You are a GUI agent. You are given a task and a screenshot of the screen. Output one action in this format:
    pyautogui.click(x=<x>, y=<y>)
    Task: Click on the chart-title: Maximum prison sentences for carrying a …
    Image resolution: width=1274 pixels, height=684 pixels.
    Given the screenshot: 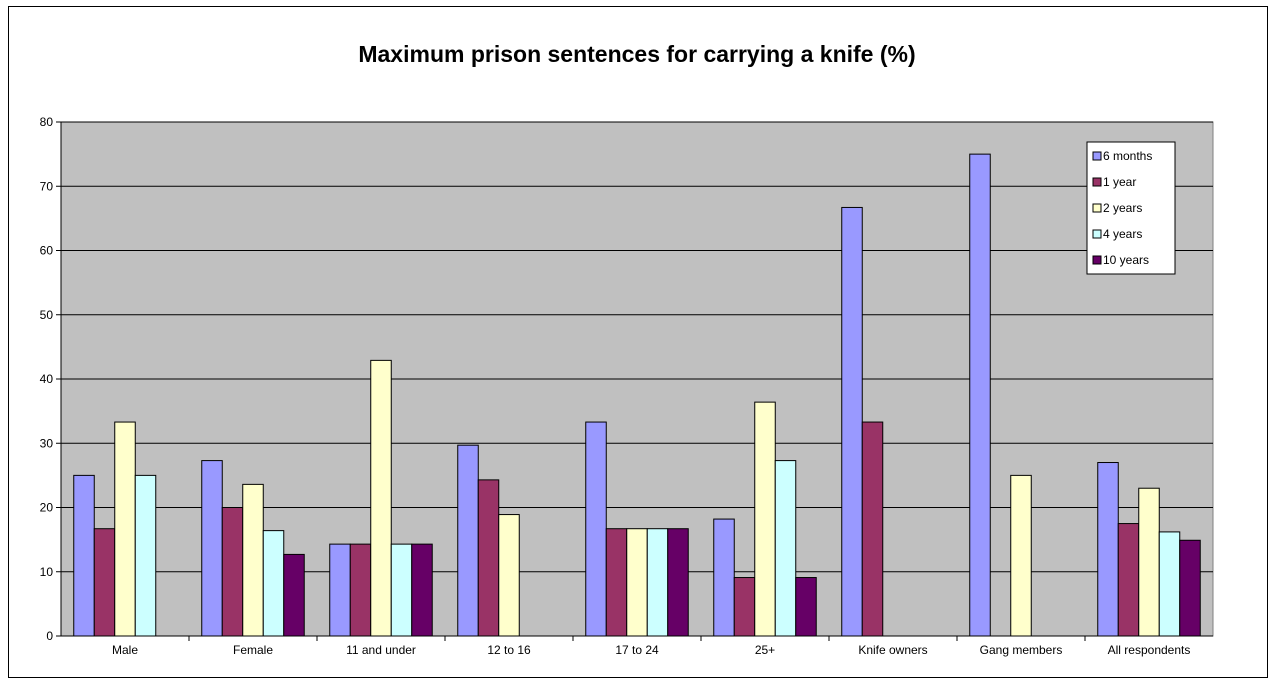 What is the action you would take?
    pyautogui.click(x=636, y=54)
    